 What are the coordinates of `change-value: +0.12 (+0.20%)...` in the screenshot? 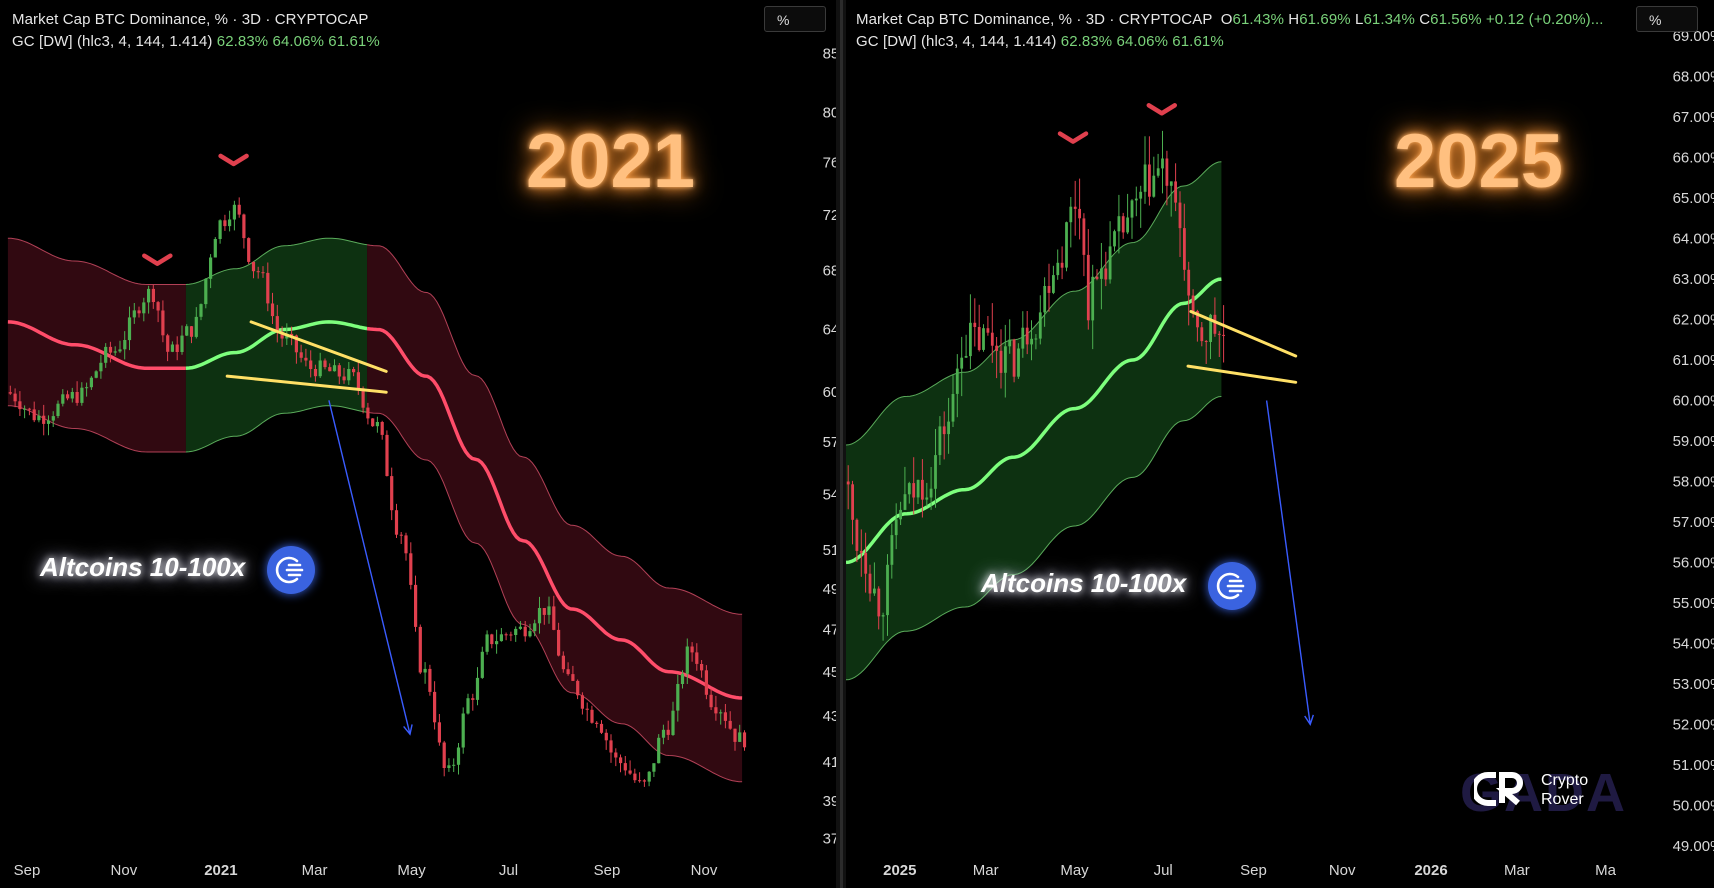 It's located at (1544, 19).